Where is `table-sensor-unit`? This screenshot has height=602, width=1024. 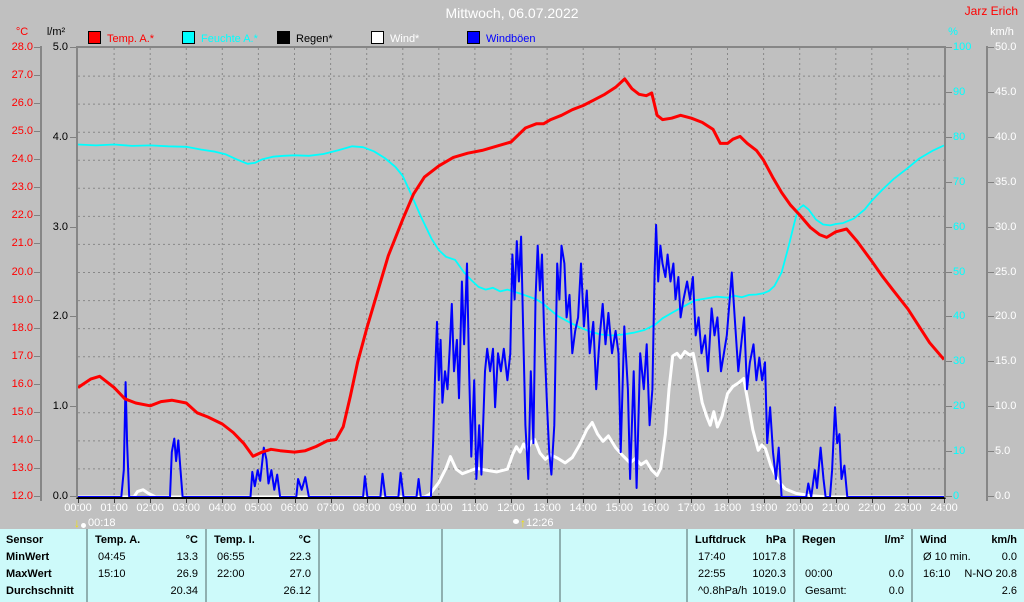 table-sensor-unit is located at coordinates (627, 540).